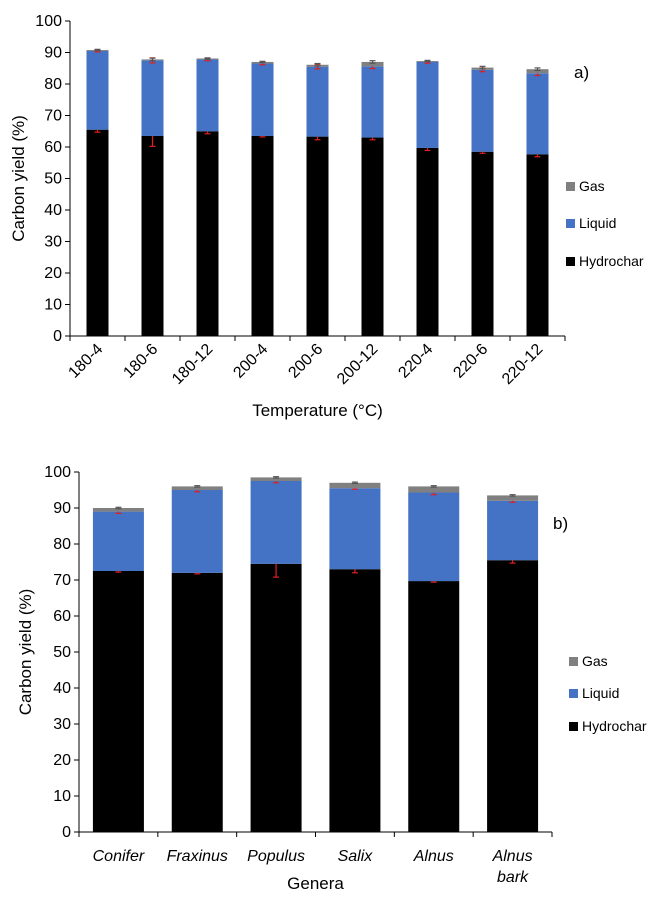 The width and height of the screenshot is (652, 899). What do you see at coordinates (276, 856) in the screenshot?
I see `x-tick-label: Populus` at bounding box center [276, 856].